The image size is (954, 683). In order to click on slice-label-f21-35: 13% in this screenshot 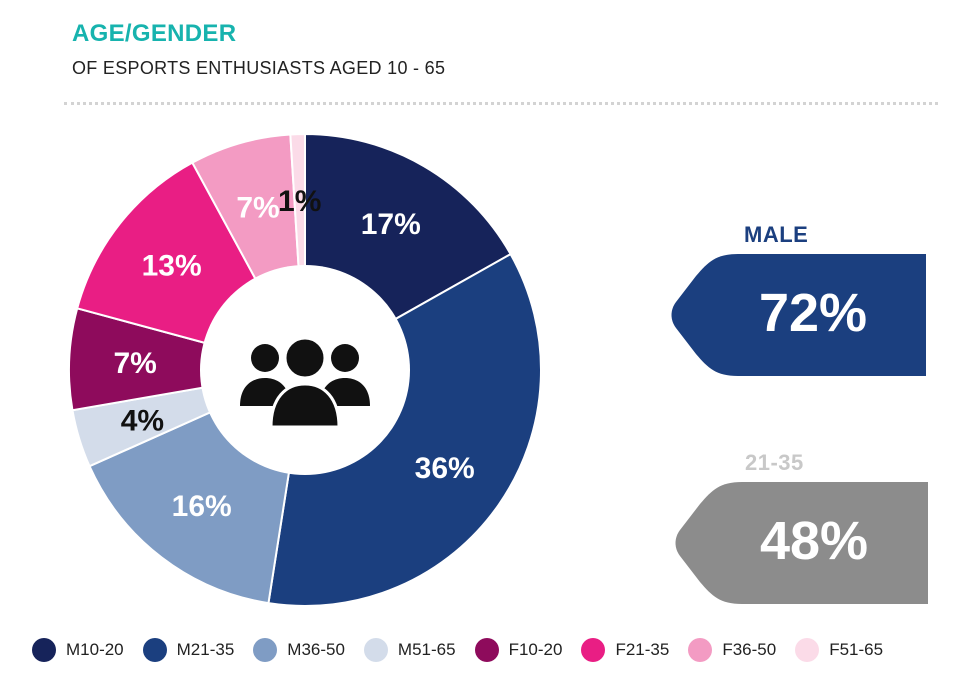, I will do `click(172, 266)`.